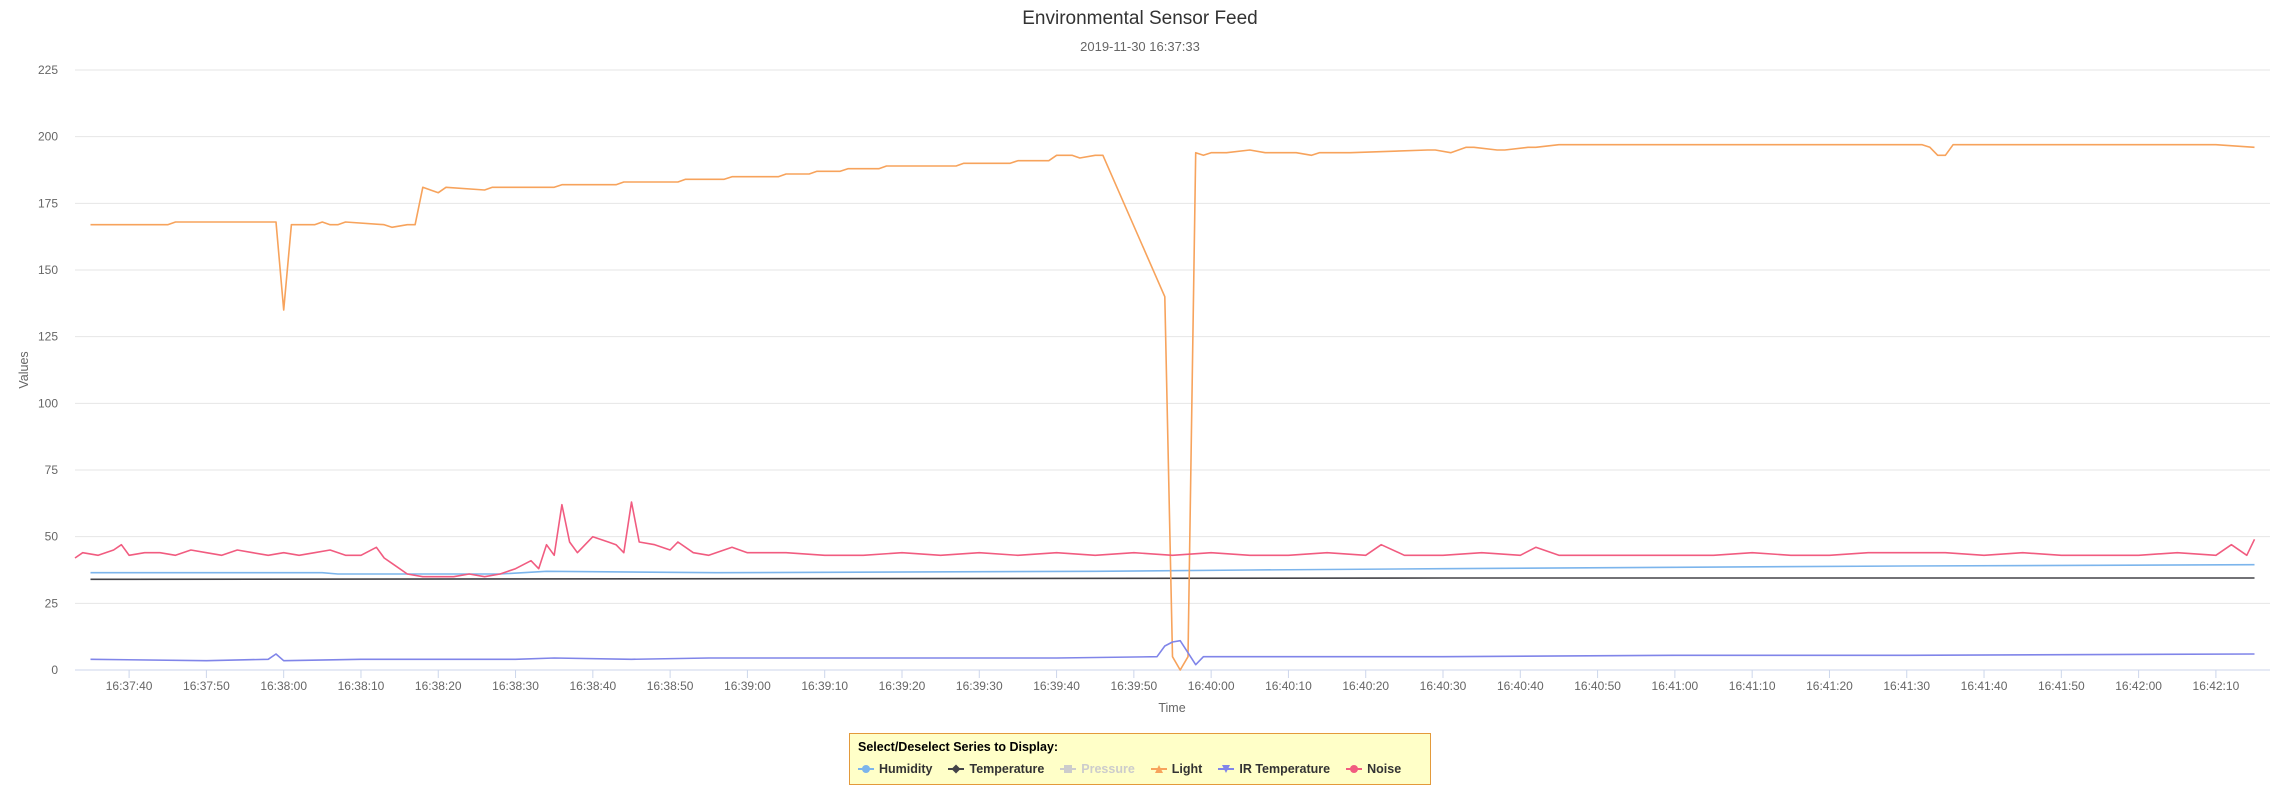 The width and height of the screenshot is (2280, 800). What do you see at coordinates (747, 686) in the screenshot?
I see `x-tick-label: 16:39:00` at bounding box center [747, 686].